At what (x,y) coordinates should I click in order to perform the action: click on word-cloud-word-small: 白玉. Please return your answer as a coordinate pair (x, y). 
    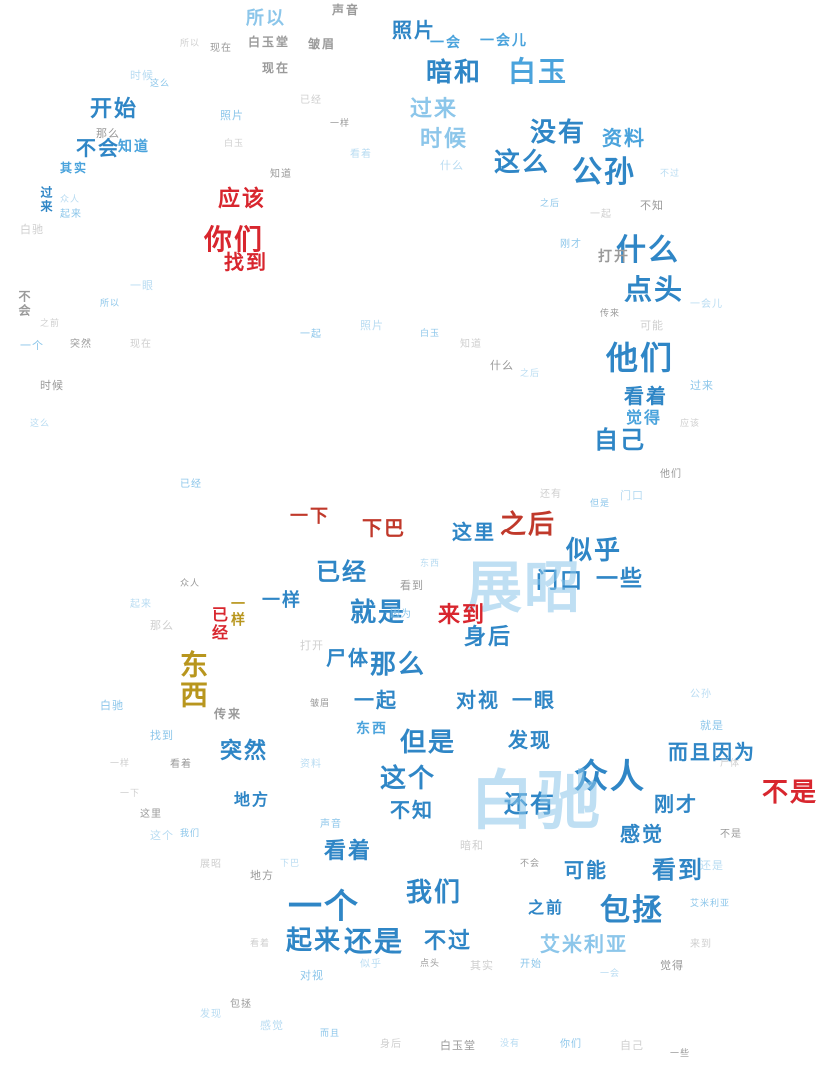
    Looking at the image, I should click on (430, 334).